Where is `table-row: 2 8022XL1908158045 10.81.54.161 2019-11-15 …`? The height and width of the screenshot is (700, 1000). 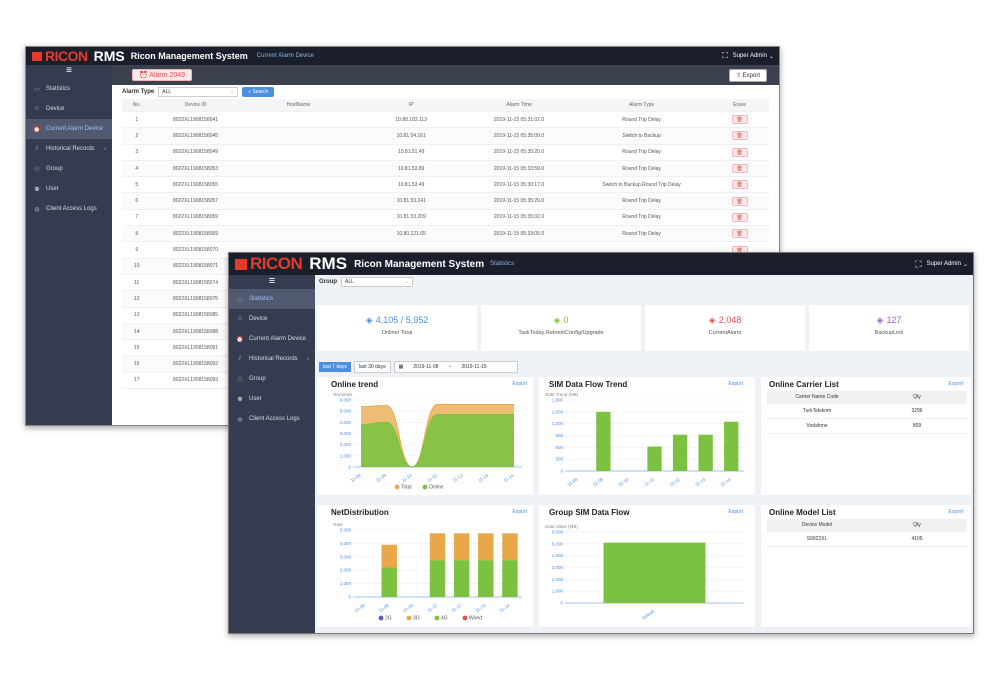 table-row: 2 8022XL1908158045 10.81.54.161 2019-11-15 … is located at coordinates (445, 136).